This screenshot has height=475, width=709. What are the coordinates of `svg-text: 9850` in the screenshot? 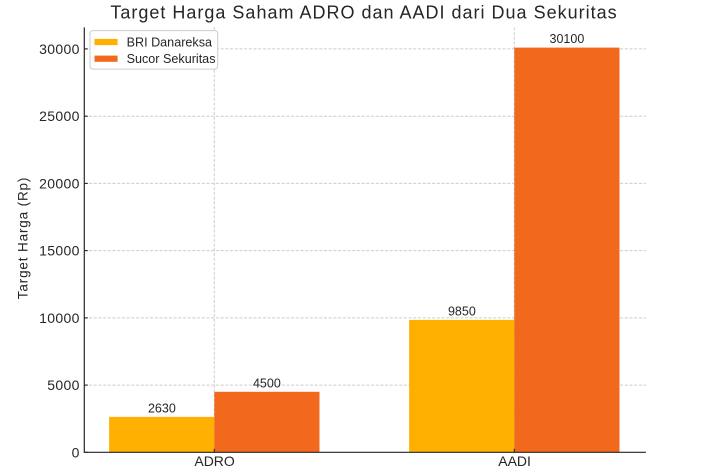 It's located at (462, 312).